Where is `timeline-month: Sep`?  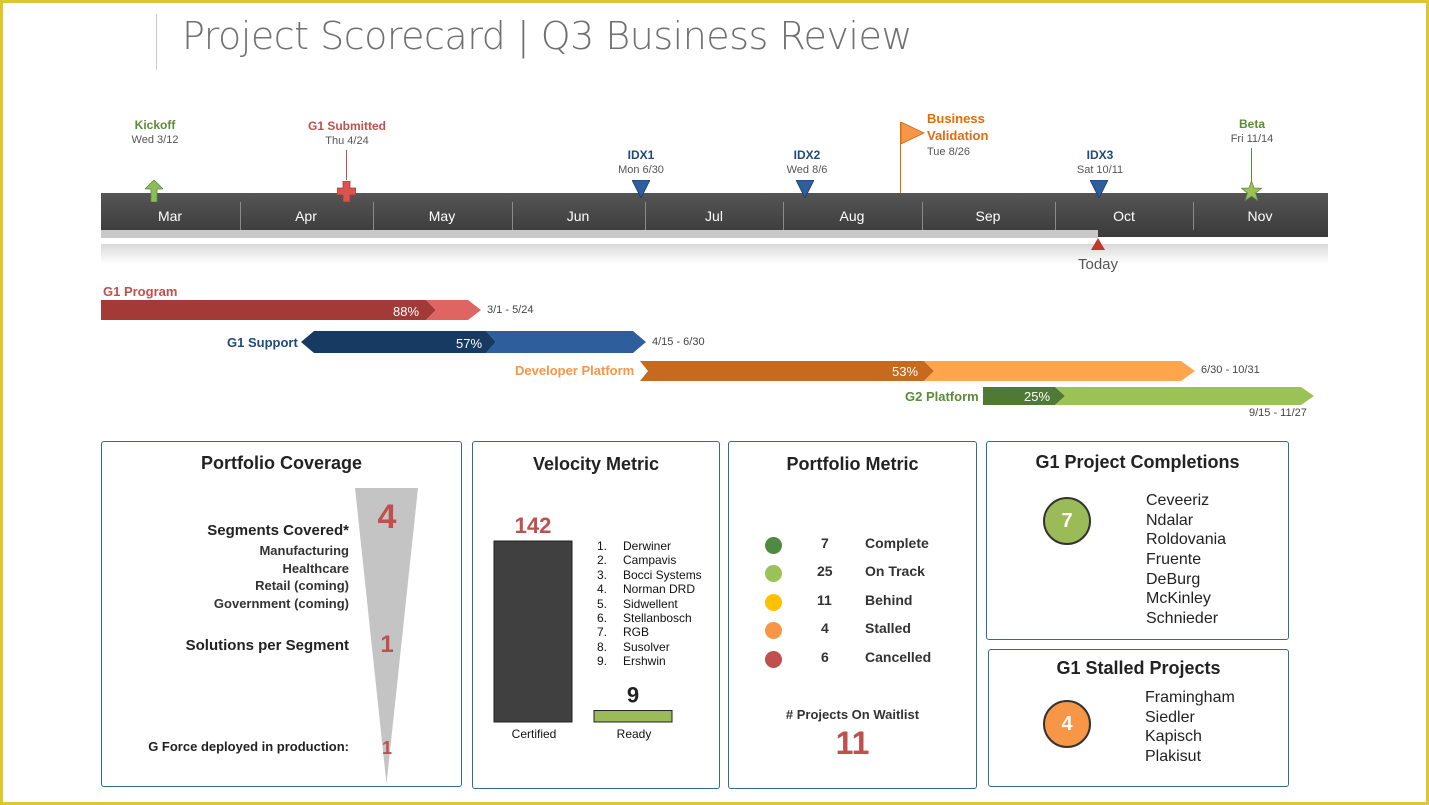 timeline-month: Sep is located at coordinates (988, 216).